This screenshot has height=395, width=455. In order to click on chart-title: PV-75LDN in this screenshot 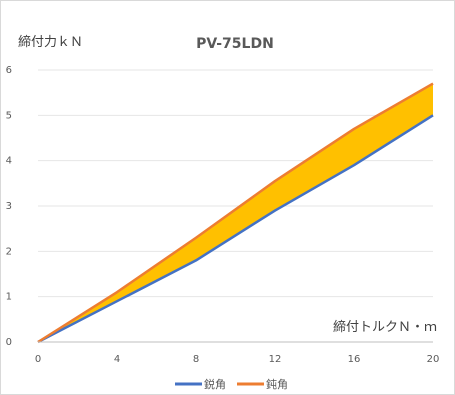, I will do `click(235, 44)`.